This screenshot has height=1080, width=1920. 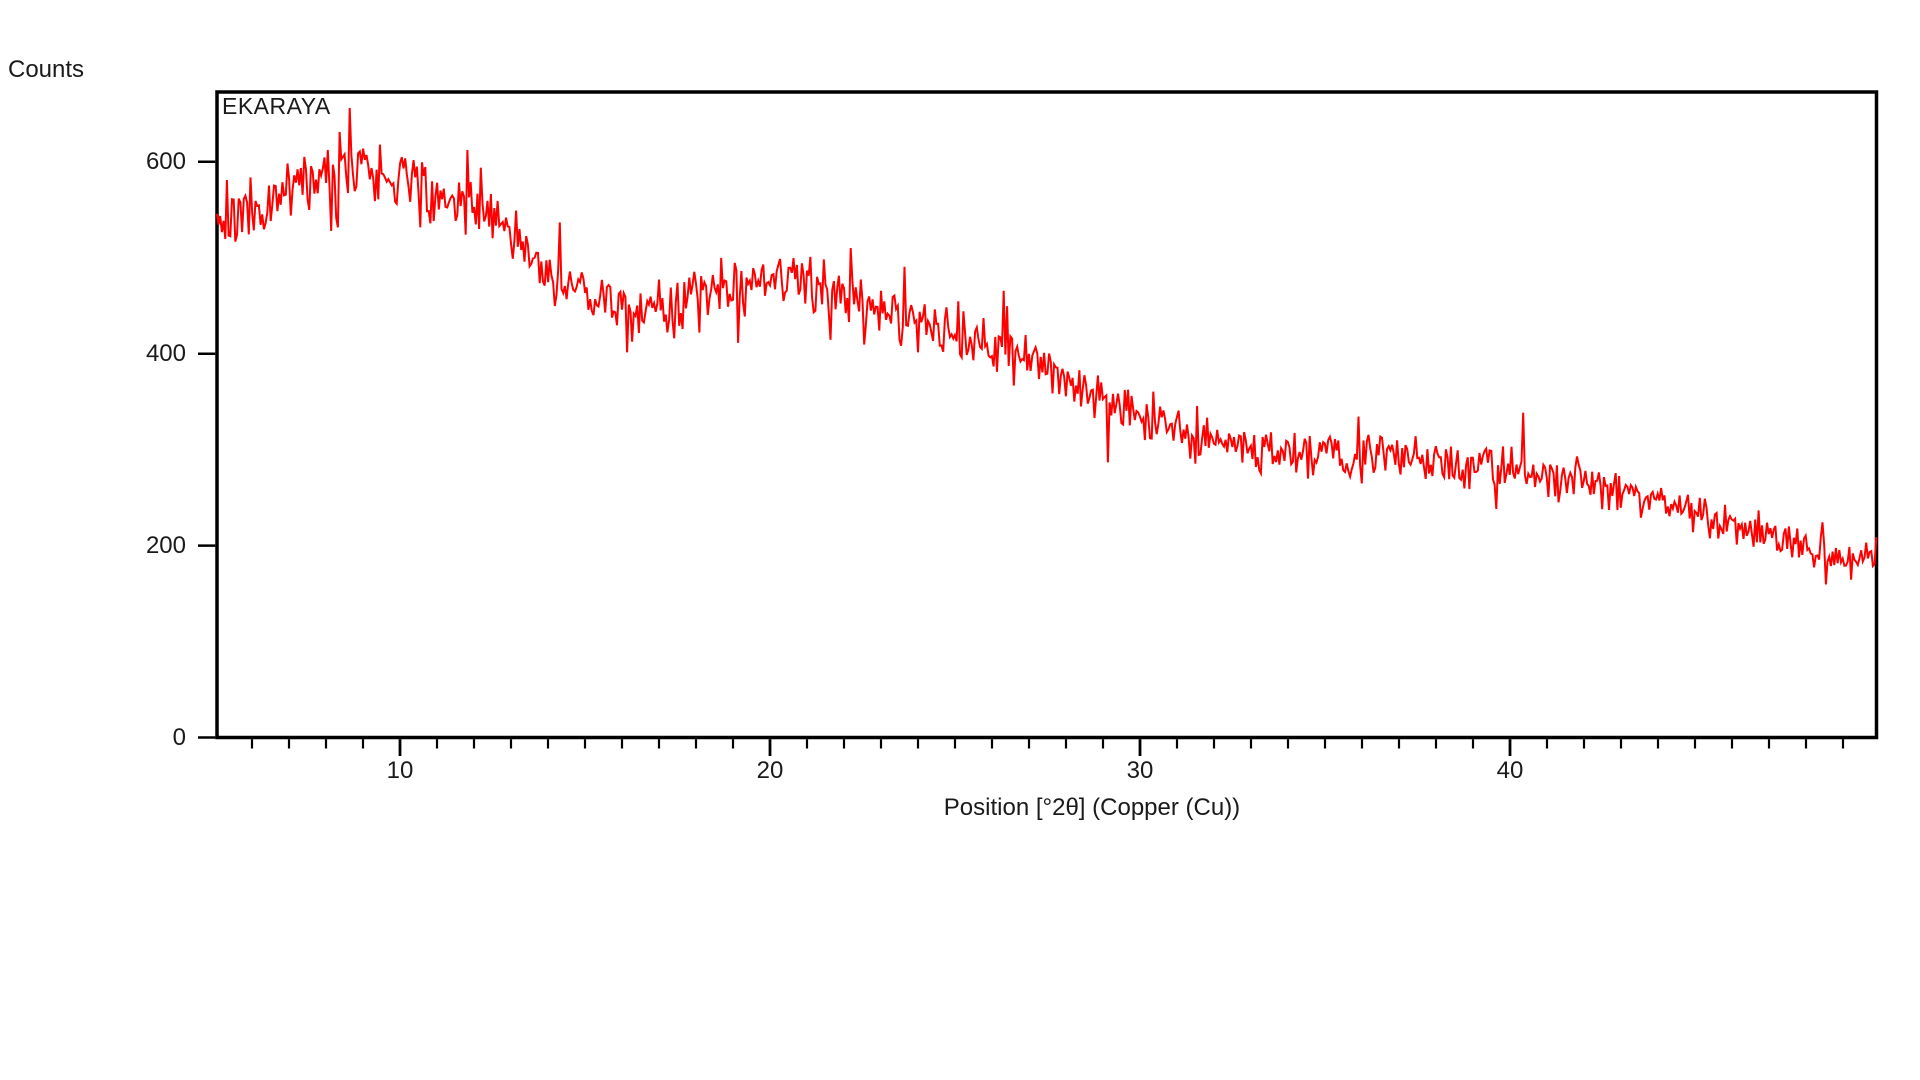 I want to click on y-tick-label: 0, so click(x=179, y=737).